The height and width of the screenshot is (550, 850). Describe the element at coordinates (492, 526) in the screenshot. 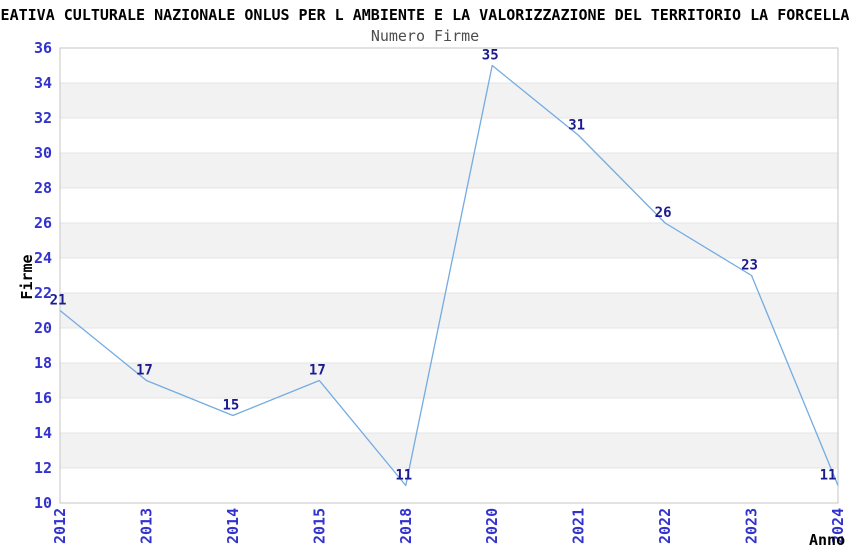

I see `x-tick-label: 2020` at that location.